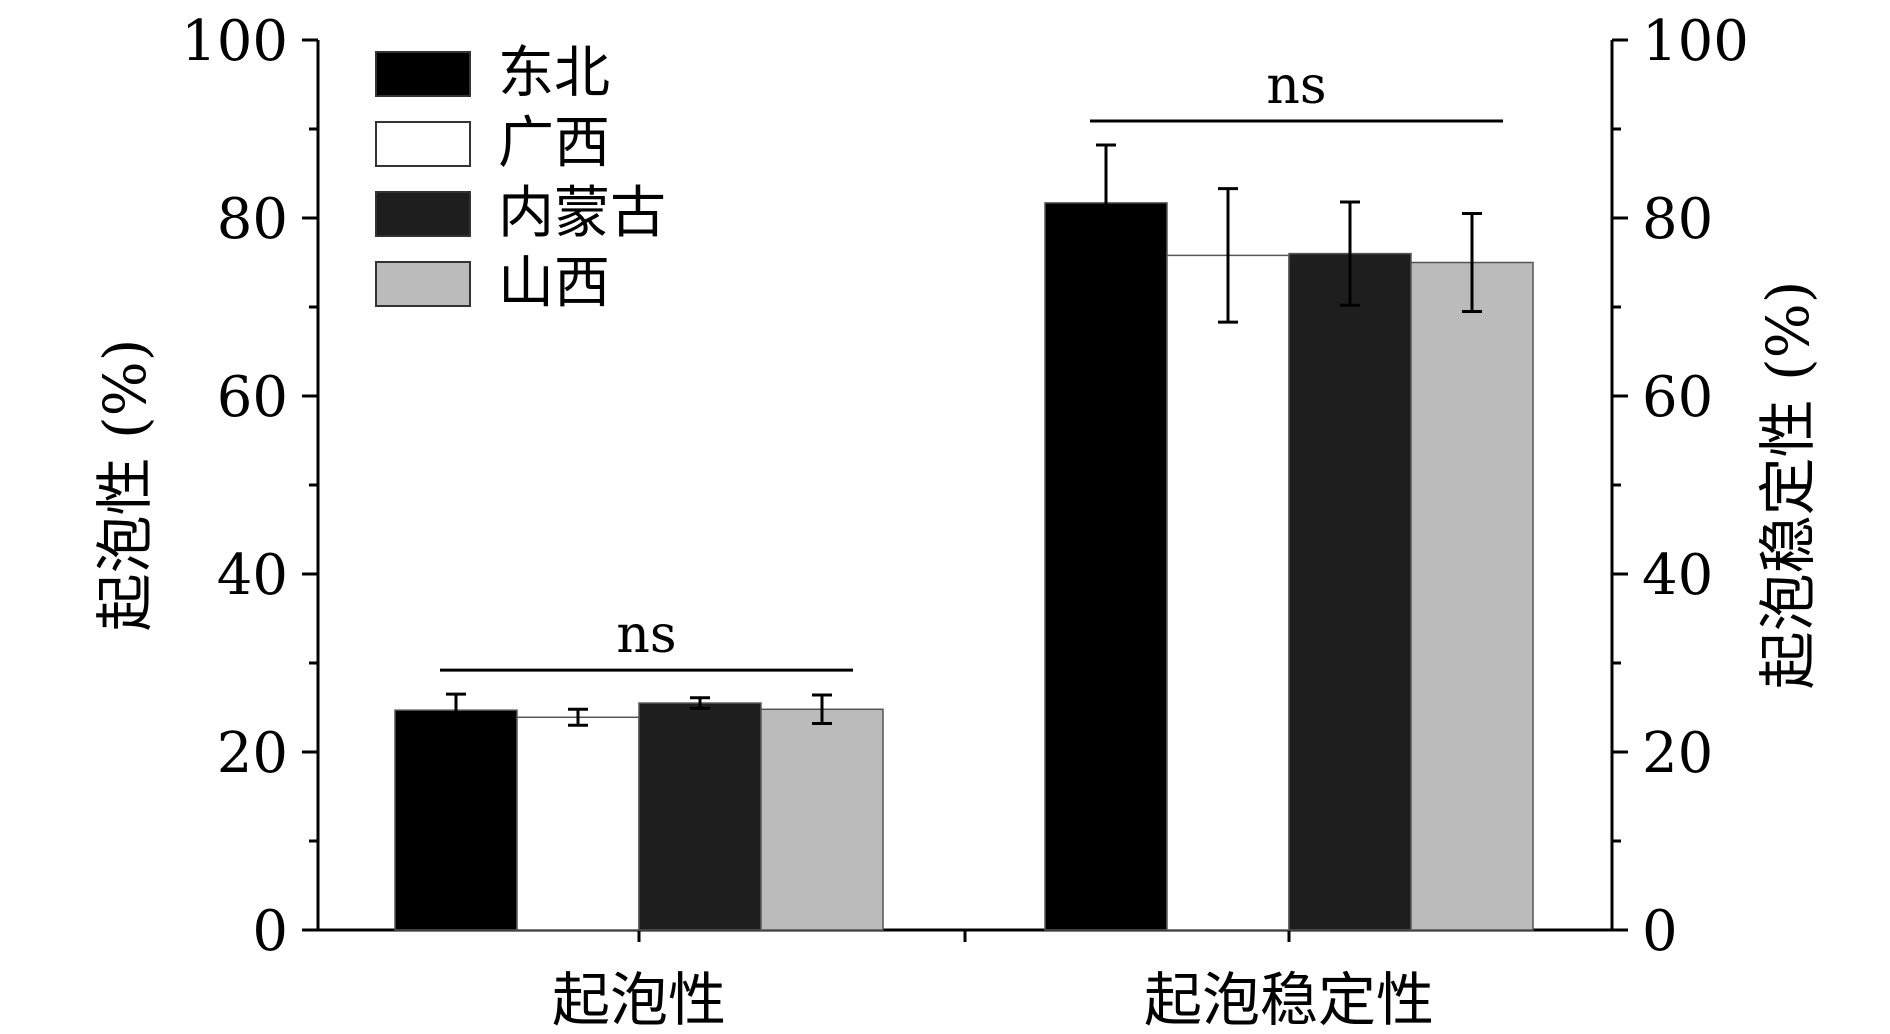 This screenshot has width=1890, height=1034. What do you see at coordinates (252, 219) in the screenshot?
I see `left-y-tick-label: 80` at bounding box center [252, 219].